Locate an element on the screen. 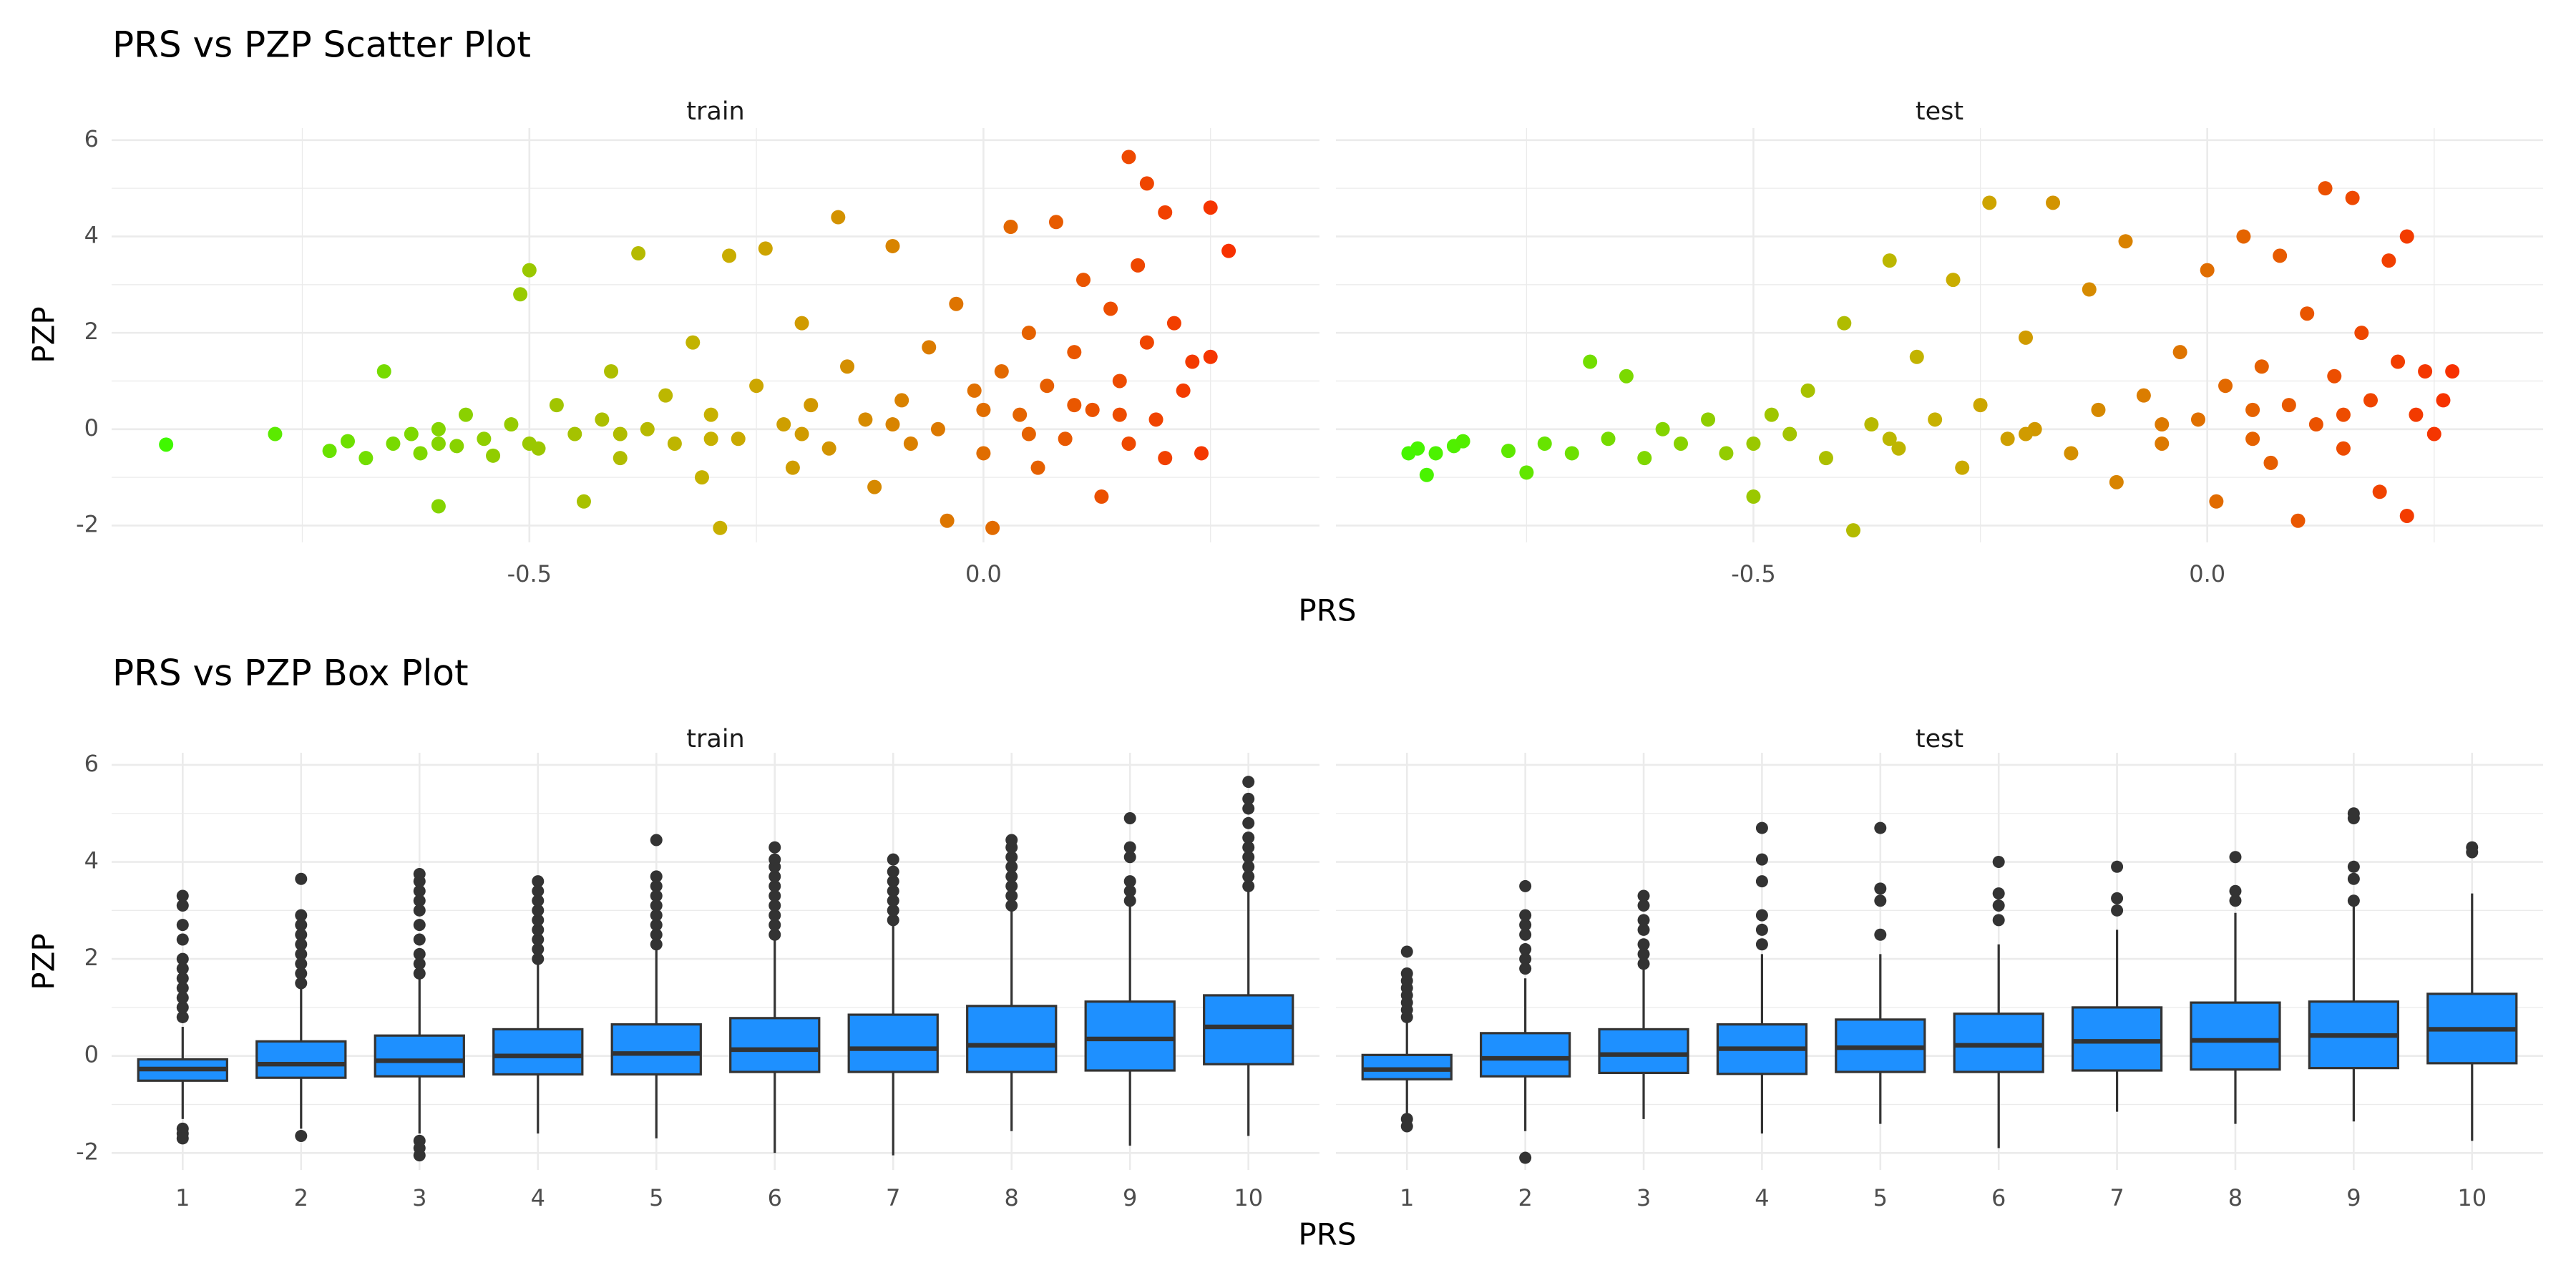  x-axis-title: PRS is located at coordinates (1327, 1234).